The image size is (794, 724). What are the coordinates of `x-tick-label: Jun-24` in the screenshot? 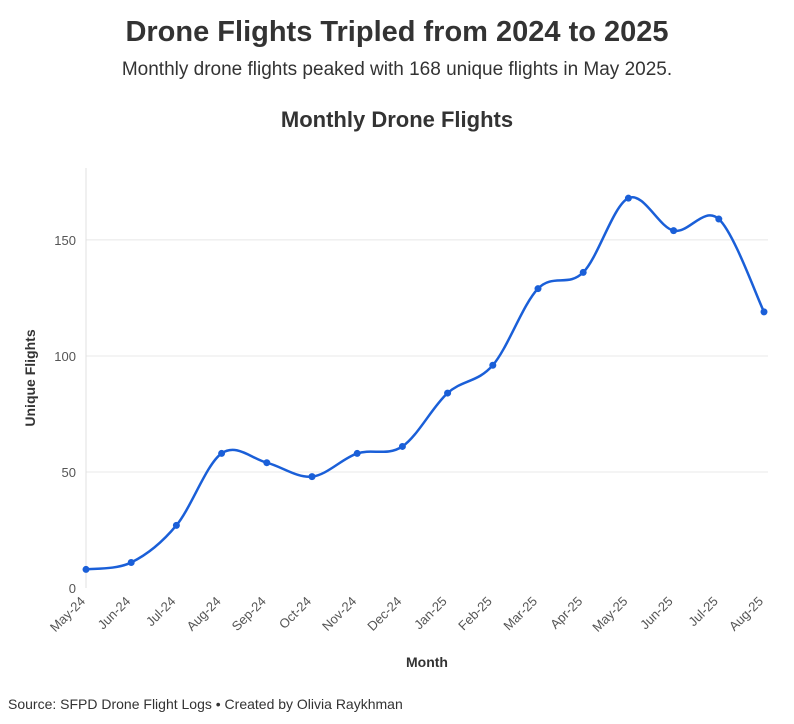 It's located at (114, 613).